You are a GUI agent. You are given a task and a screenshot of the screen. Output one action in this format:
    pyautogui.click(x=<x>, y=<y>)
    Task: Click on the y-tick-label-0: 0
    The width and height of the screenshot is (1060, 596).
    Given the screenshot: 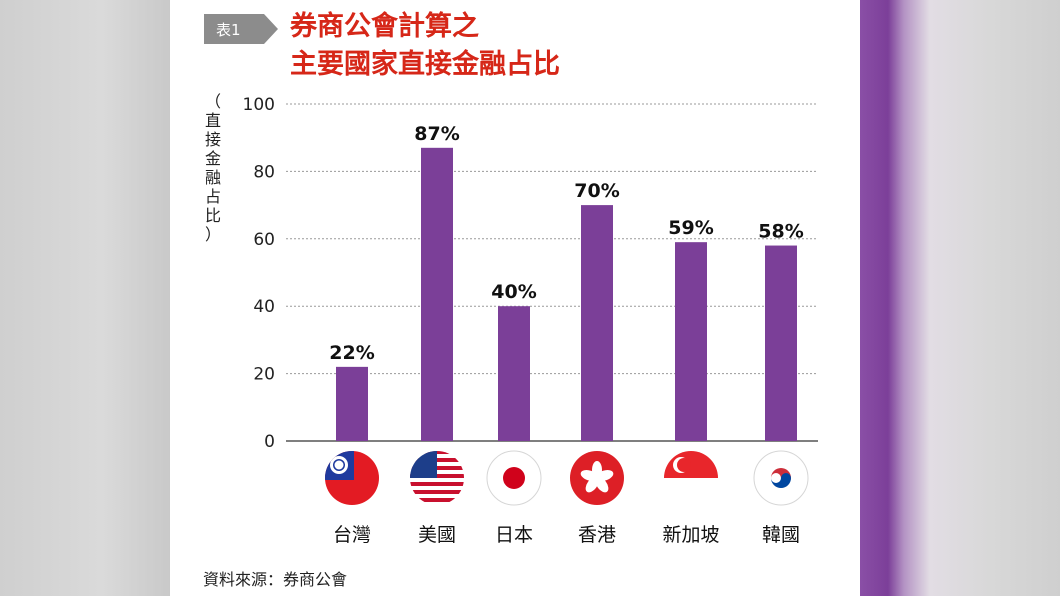 What is the action you would take?
    pyautogui.click(x=269, y=442)
    